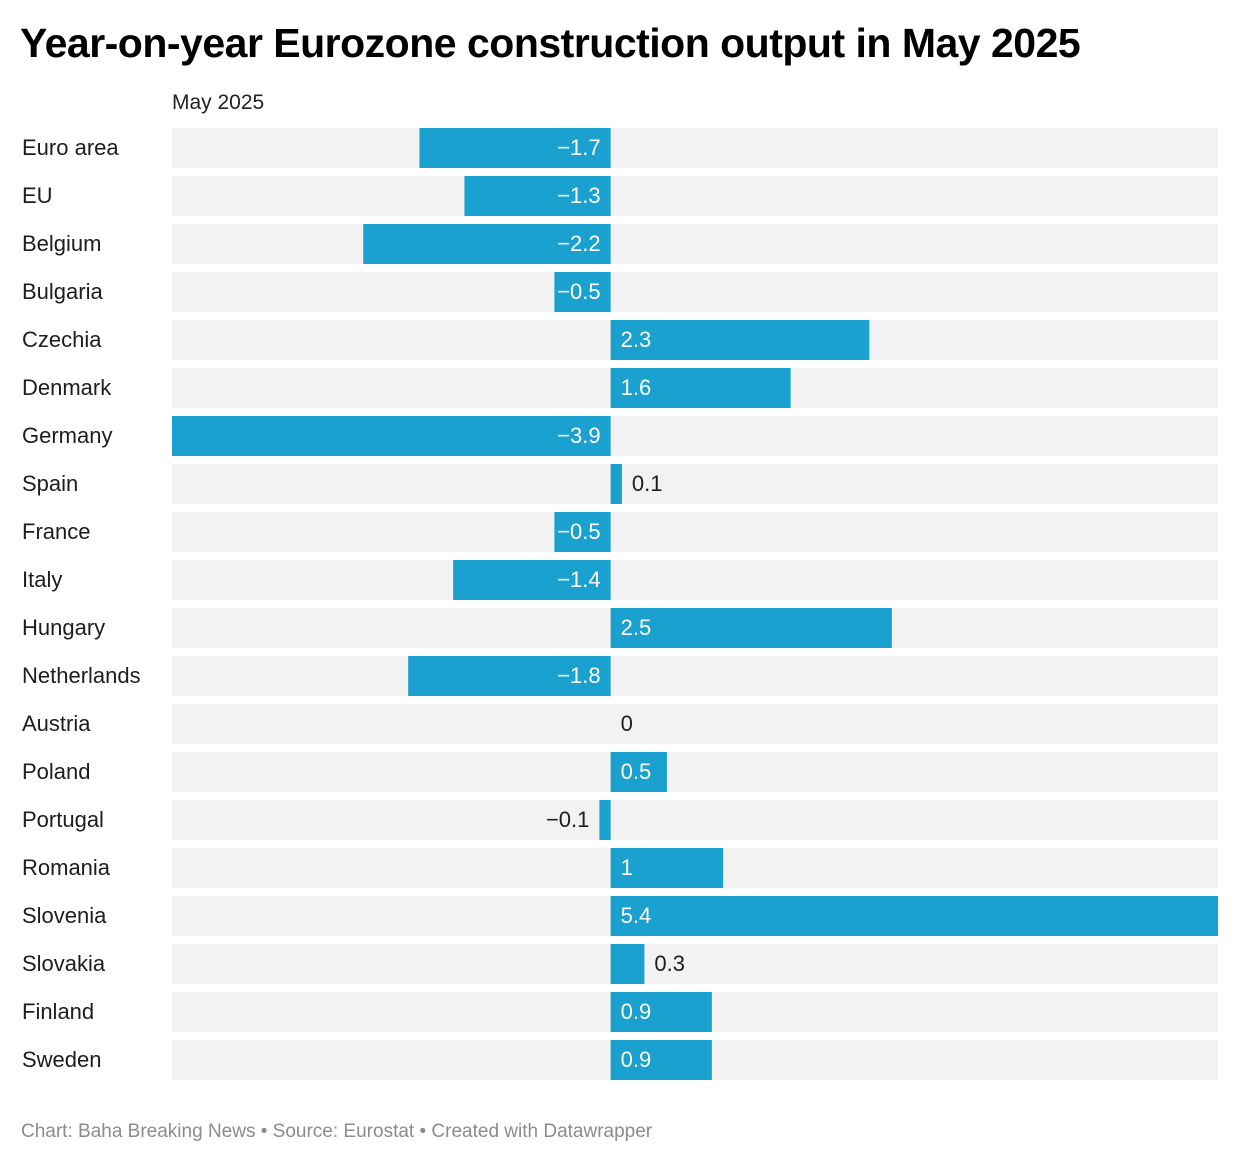 The image size is (1240, 1166). What do you see at coordinates (62, 1059) in the screenshot?
I see `category-label: Sweden` at bounding box center [62, 1059].